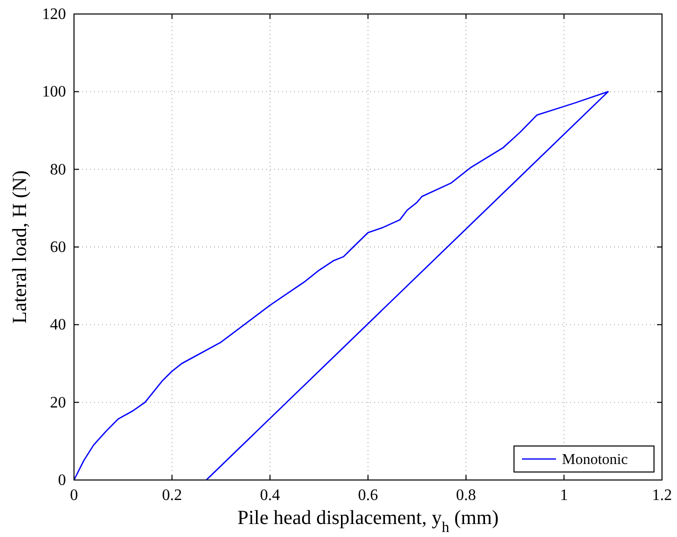  What do you see at coordinates (368, 521) in the screenshot?
I see `x-axis-title: Pile head displacement, y$_{h}$ (mm)` at bounding box center [368, 521].